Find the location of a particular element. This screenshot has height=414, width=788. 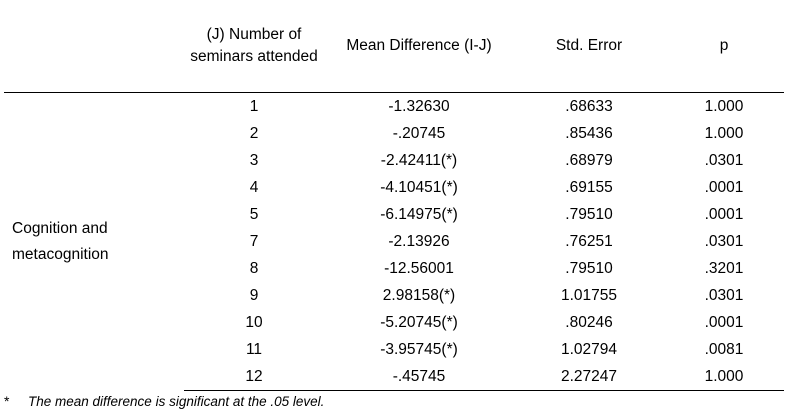

header-mean-difference: Mean Difference (I-J) is located at coordinates (419, 46).